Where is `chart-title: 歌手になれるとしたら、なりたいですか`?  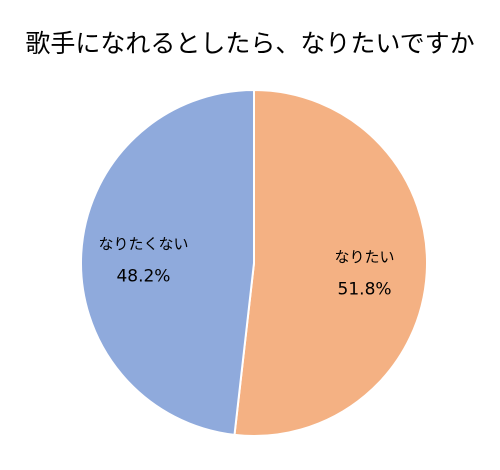
chart-title: 歌手になれるとしたら、なりたいですか is located at coordinates (249, 43).